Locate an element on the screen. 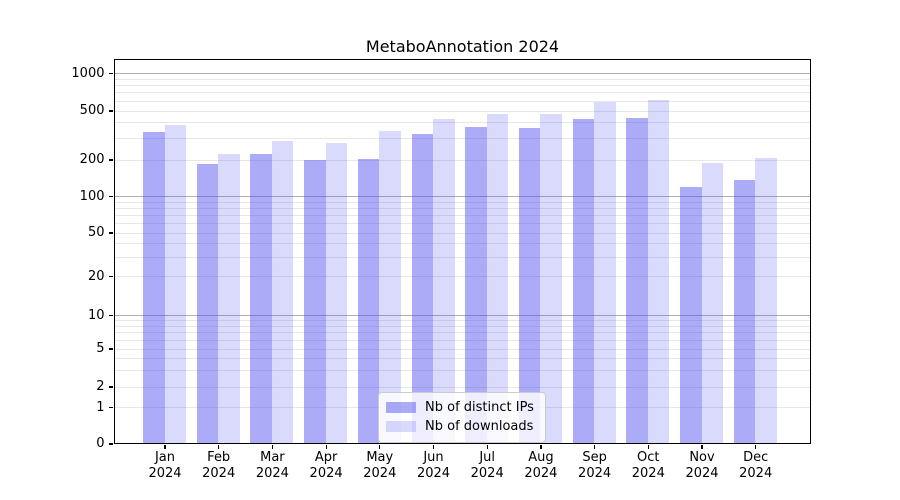 The height and width of the screenshot is (500, 900). bar-nb-of-downloads-jan is located at coordinates (175, 284).